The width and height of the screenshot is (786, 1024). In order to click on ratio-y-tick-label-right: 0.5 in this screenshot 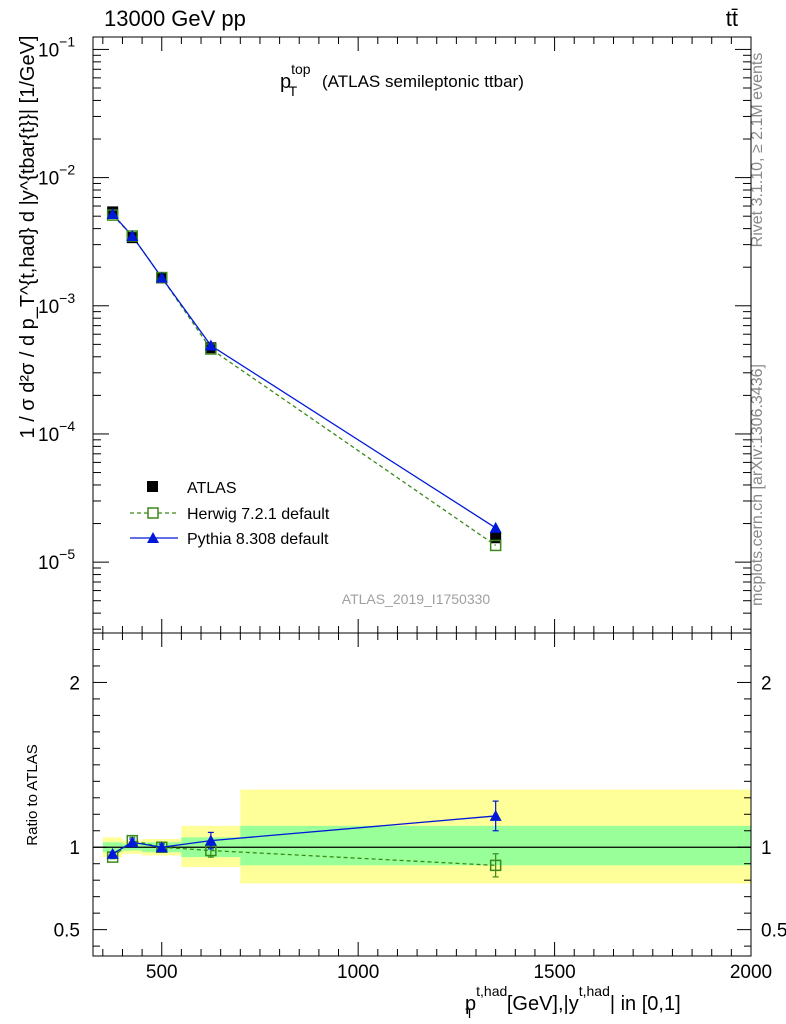, I will do `click(773, 931)`.